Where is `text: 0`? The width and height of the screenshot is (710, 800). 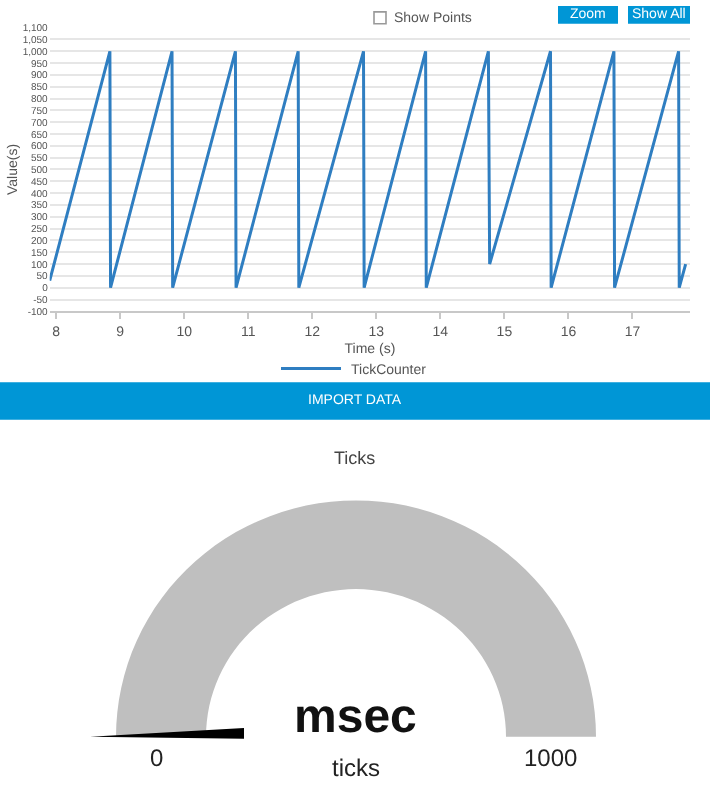
text: 0 is located at coordinates (157, 758).